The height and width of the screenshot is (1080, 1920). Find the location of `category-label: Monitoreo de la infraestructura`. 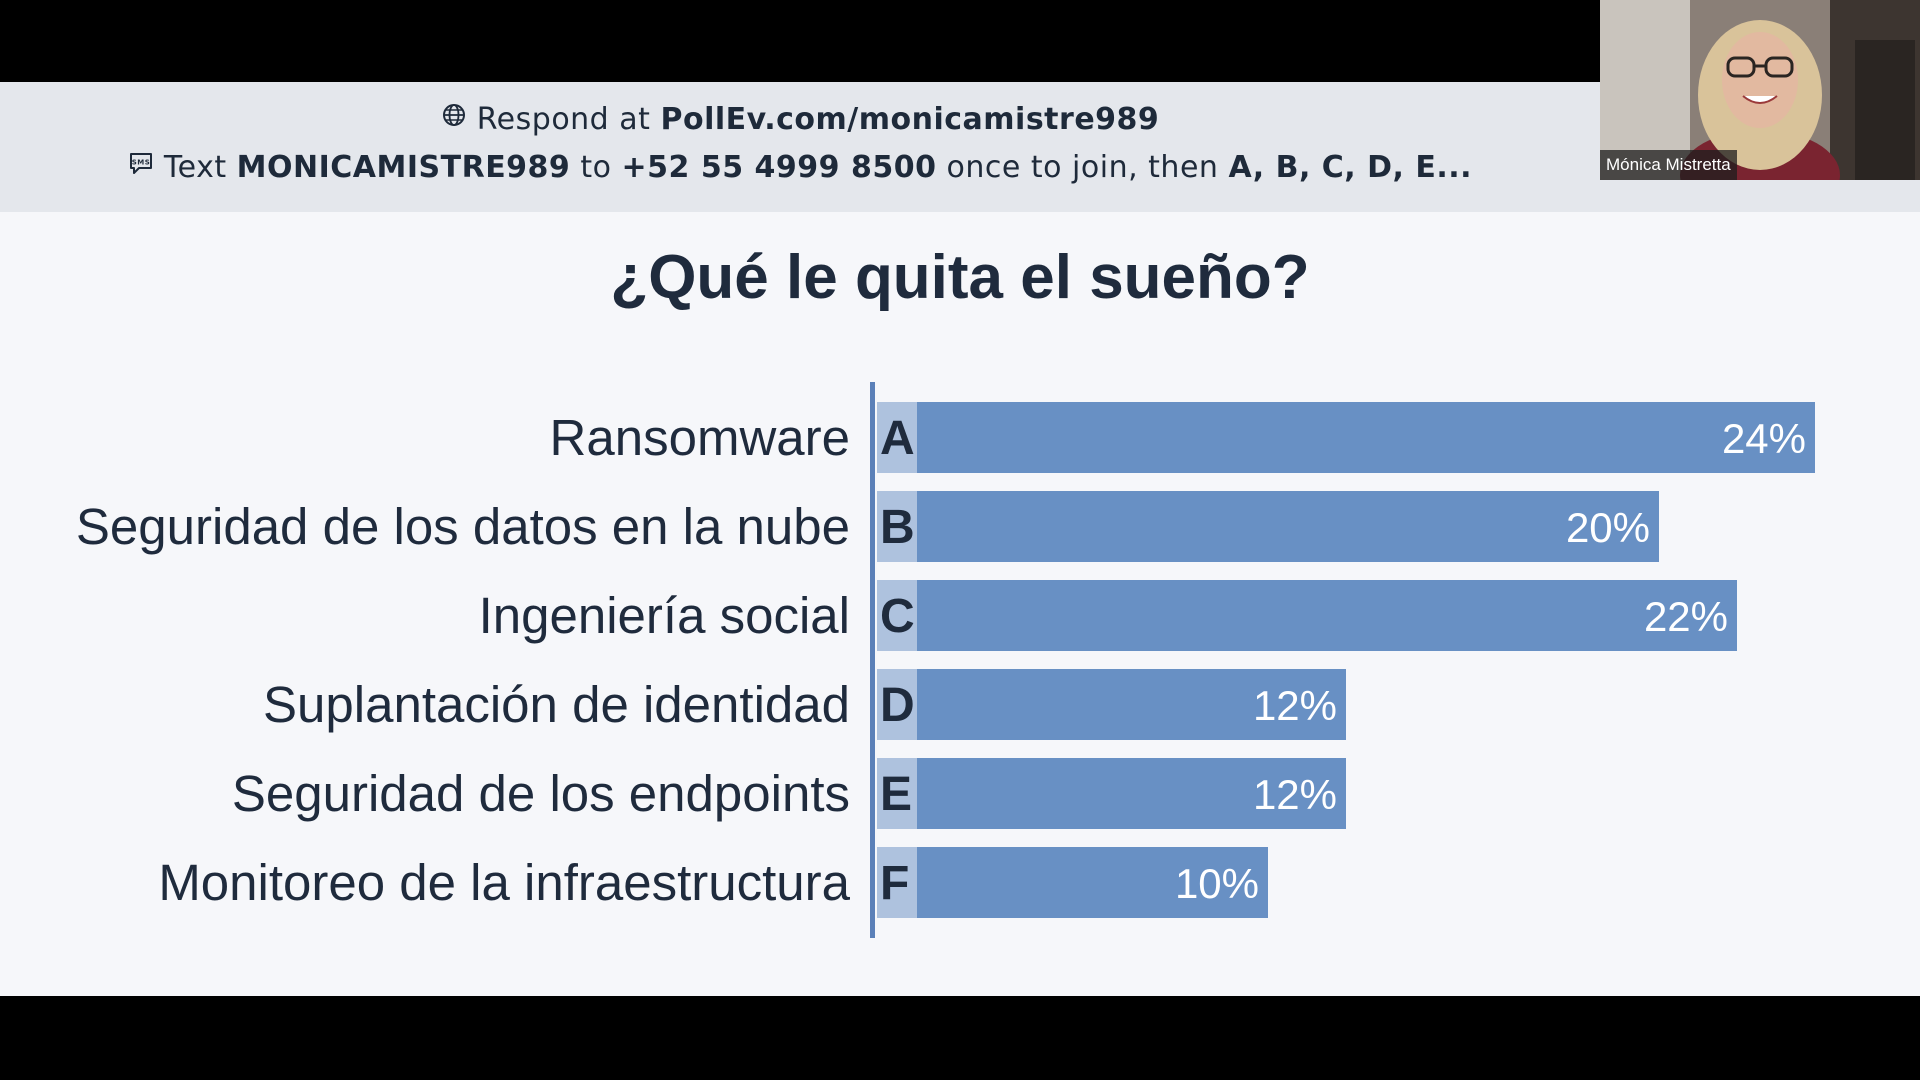

category-label: Monitoreo de la infraestructura is located at coordinates (504, 882).